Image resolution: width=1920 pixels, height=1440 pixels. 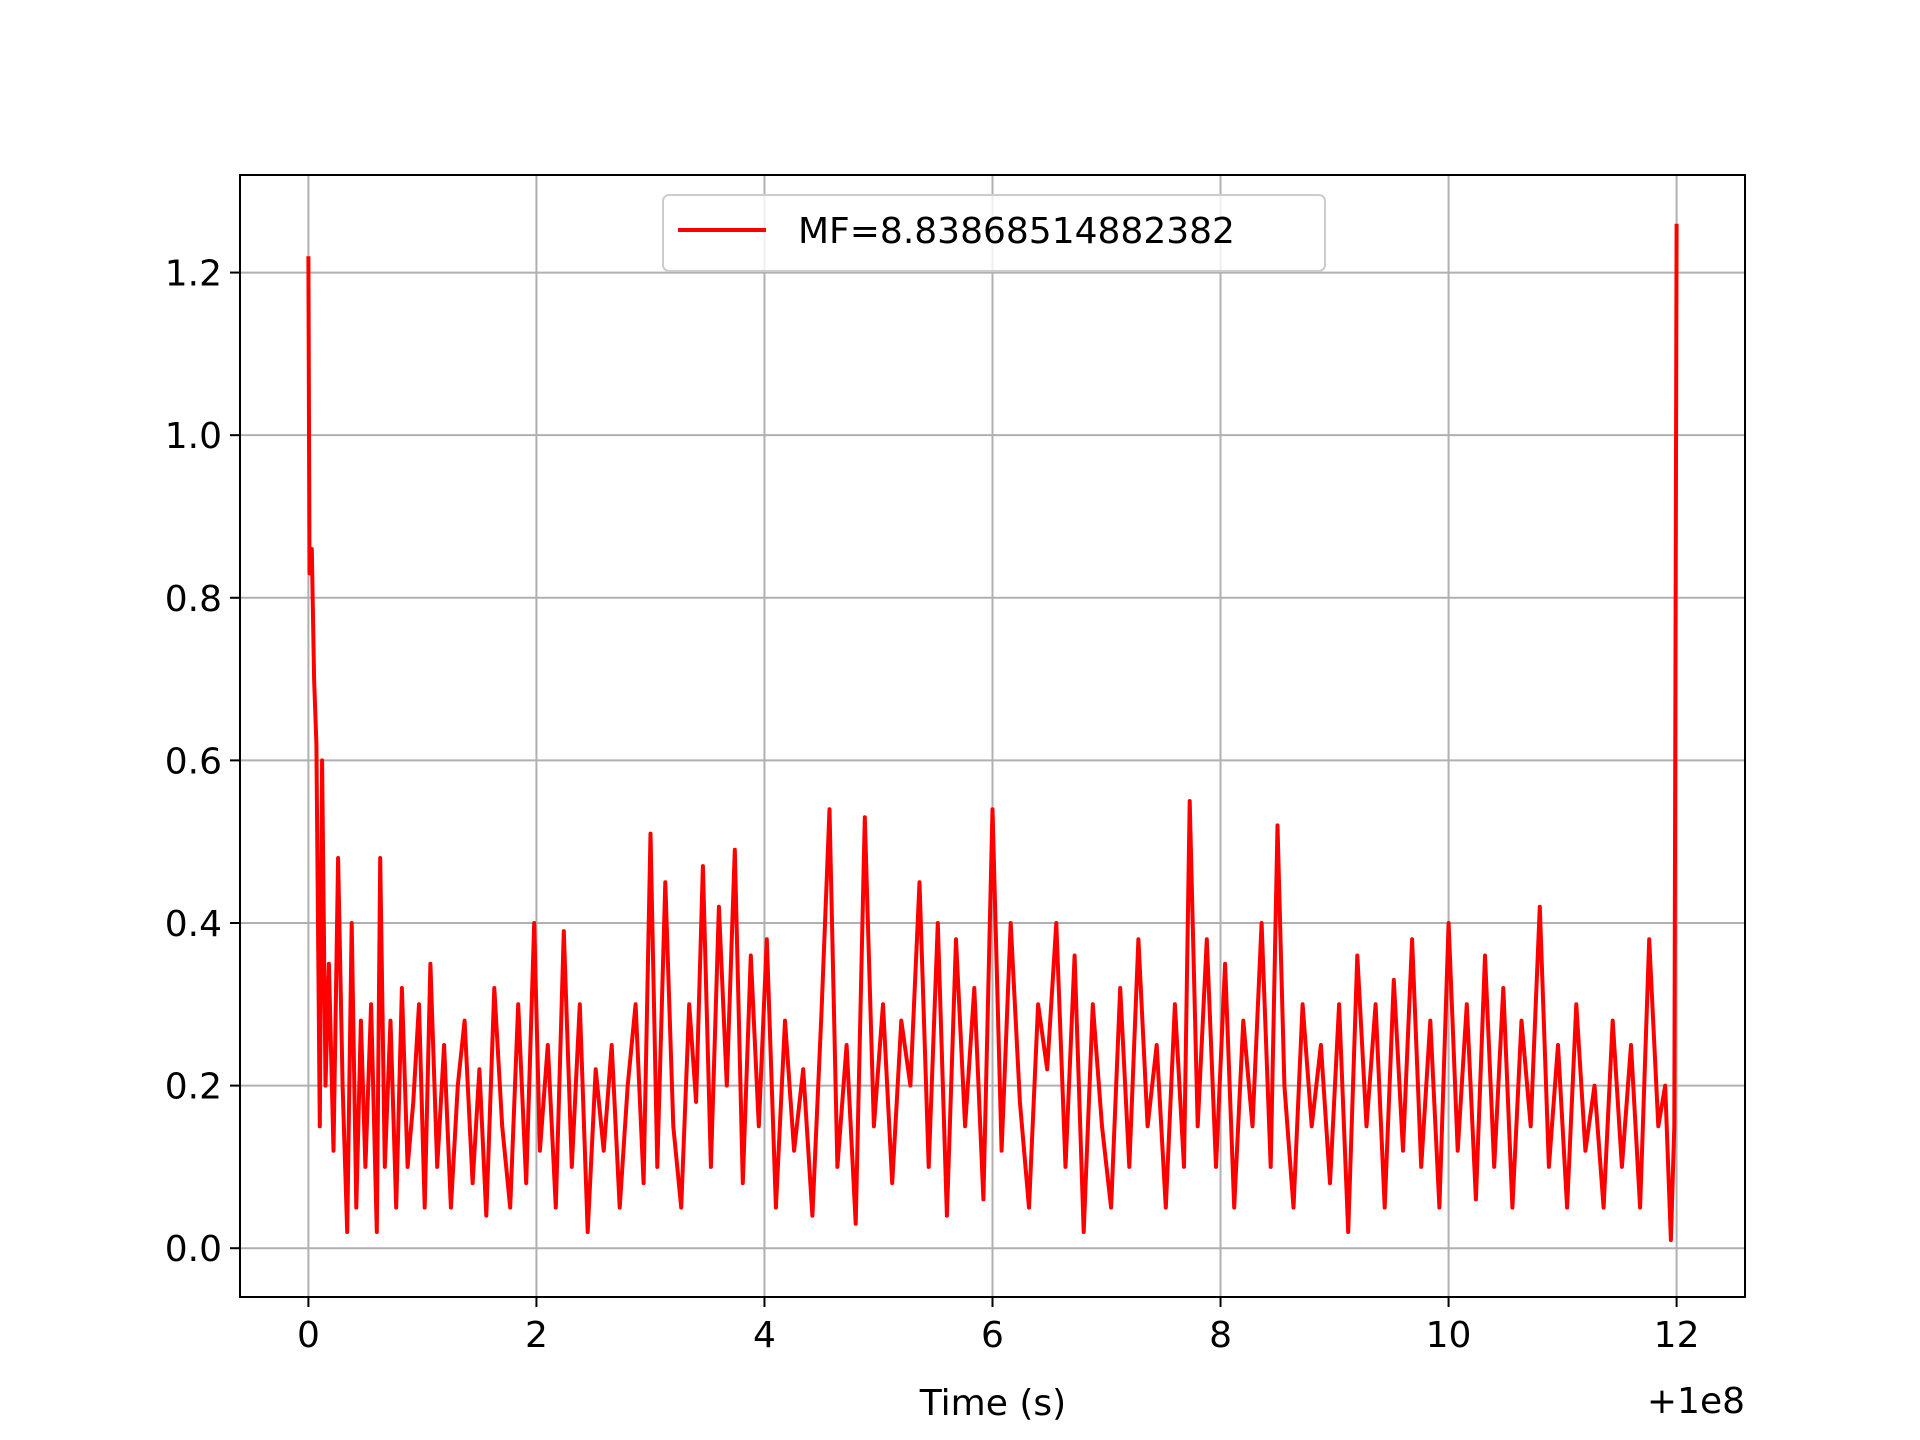 What do you see at coordinates (536, 1335) in the screenshot?
I see `x-tick-label: 2` at bounding box center [536, 1335].